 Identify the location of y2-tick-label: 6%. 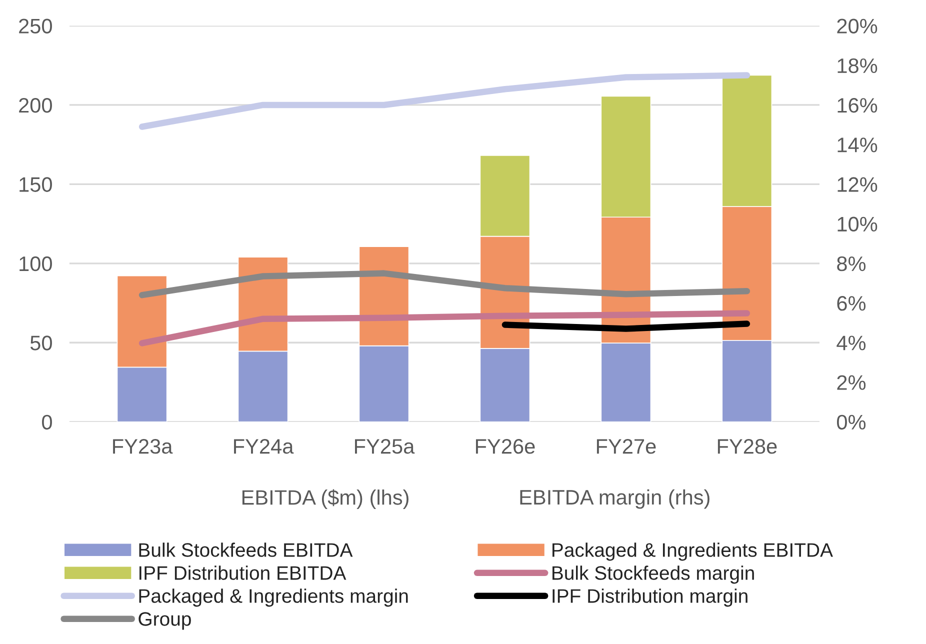
(851, 303).